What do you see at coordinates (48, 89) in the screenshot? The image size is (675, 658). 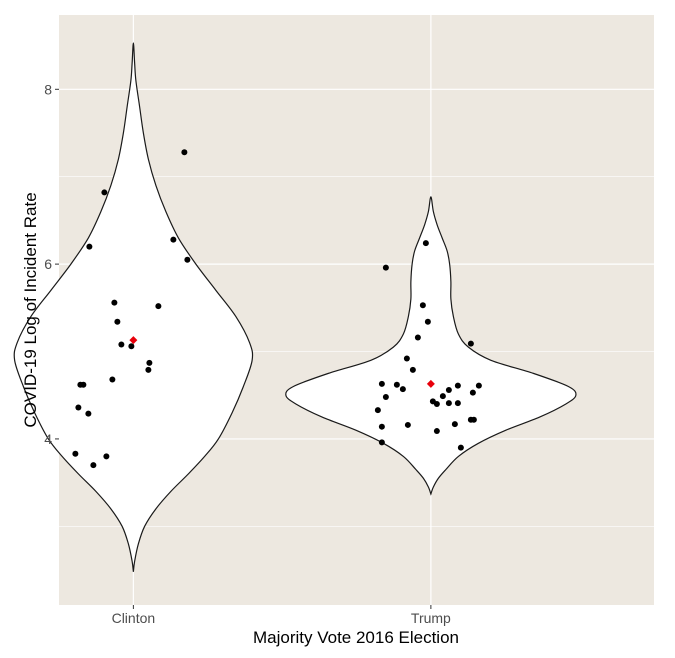 I see `y-tick-label: 8` at bounding box center [48, 89].